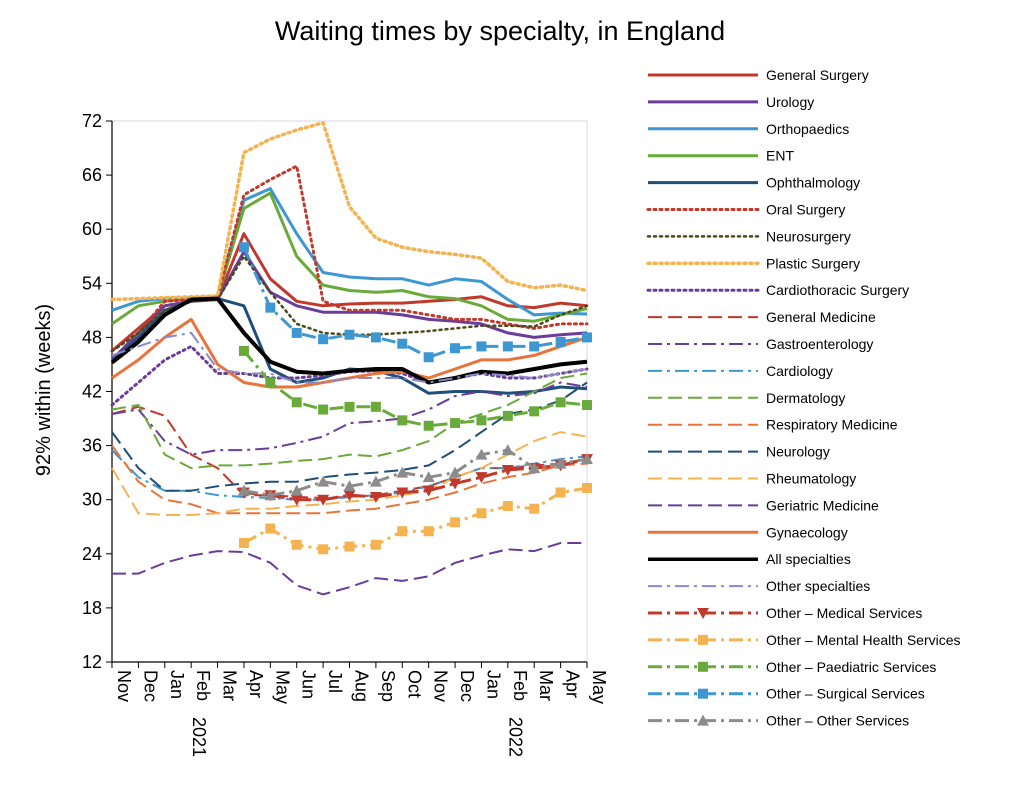 The image size is (1024, 787). Describe the element at coordinates (807, 532) in the screenshot. I see `legend-label-gynaecology: Gynaecology` at that location.